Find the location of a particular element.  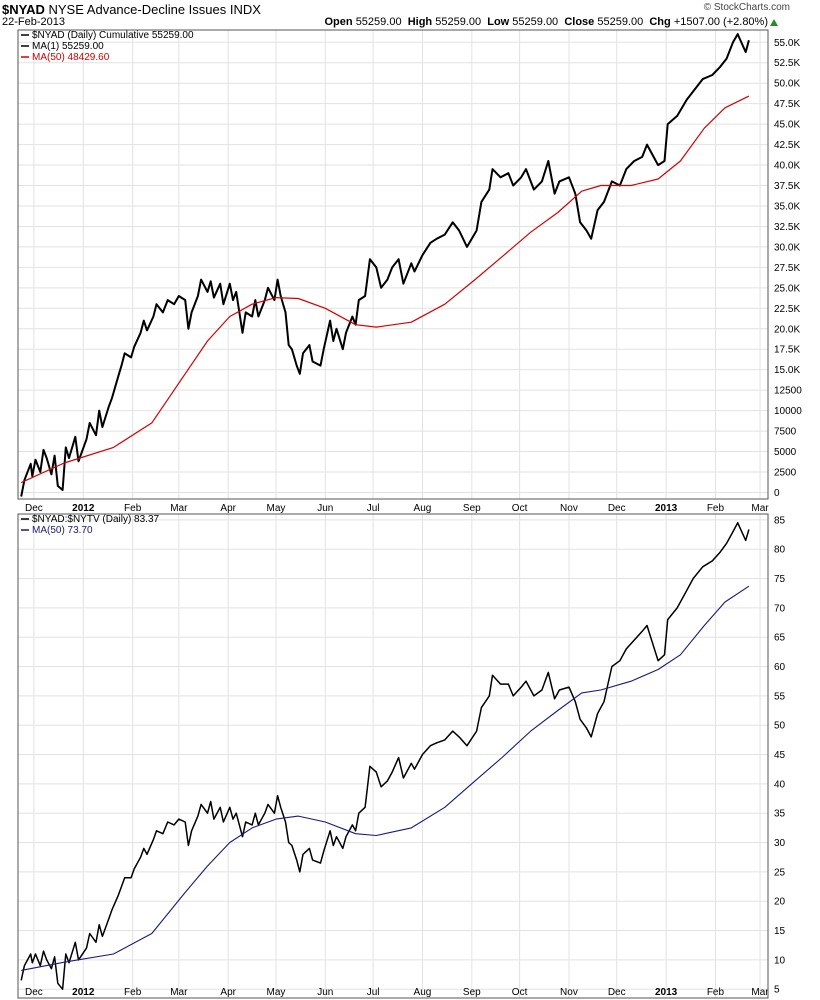

low-label: Low is located at coordinates (498, 22).